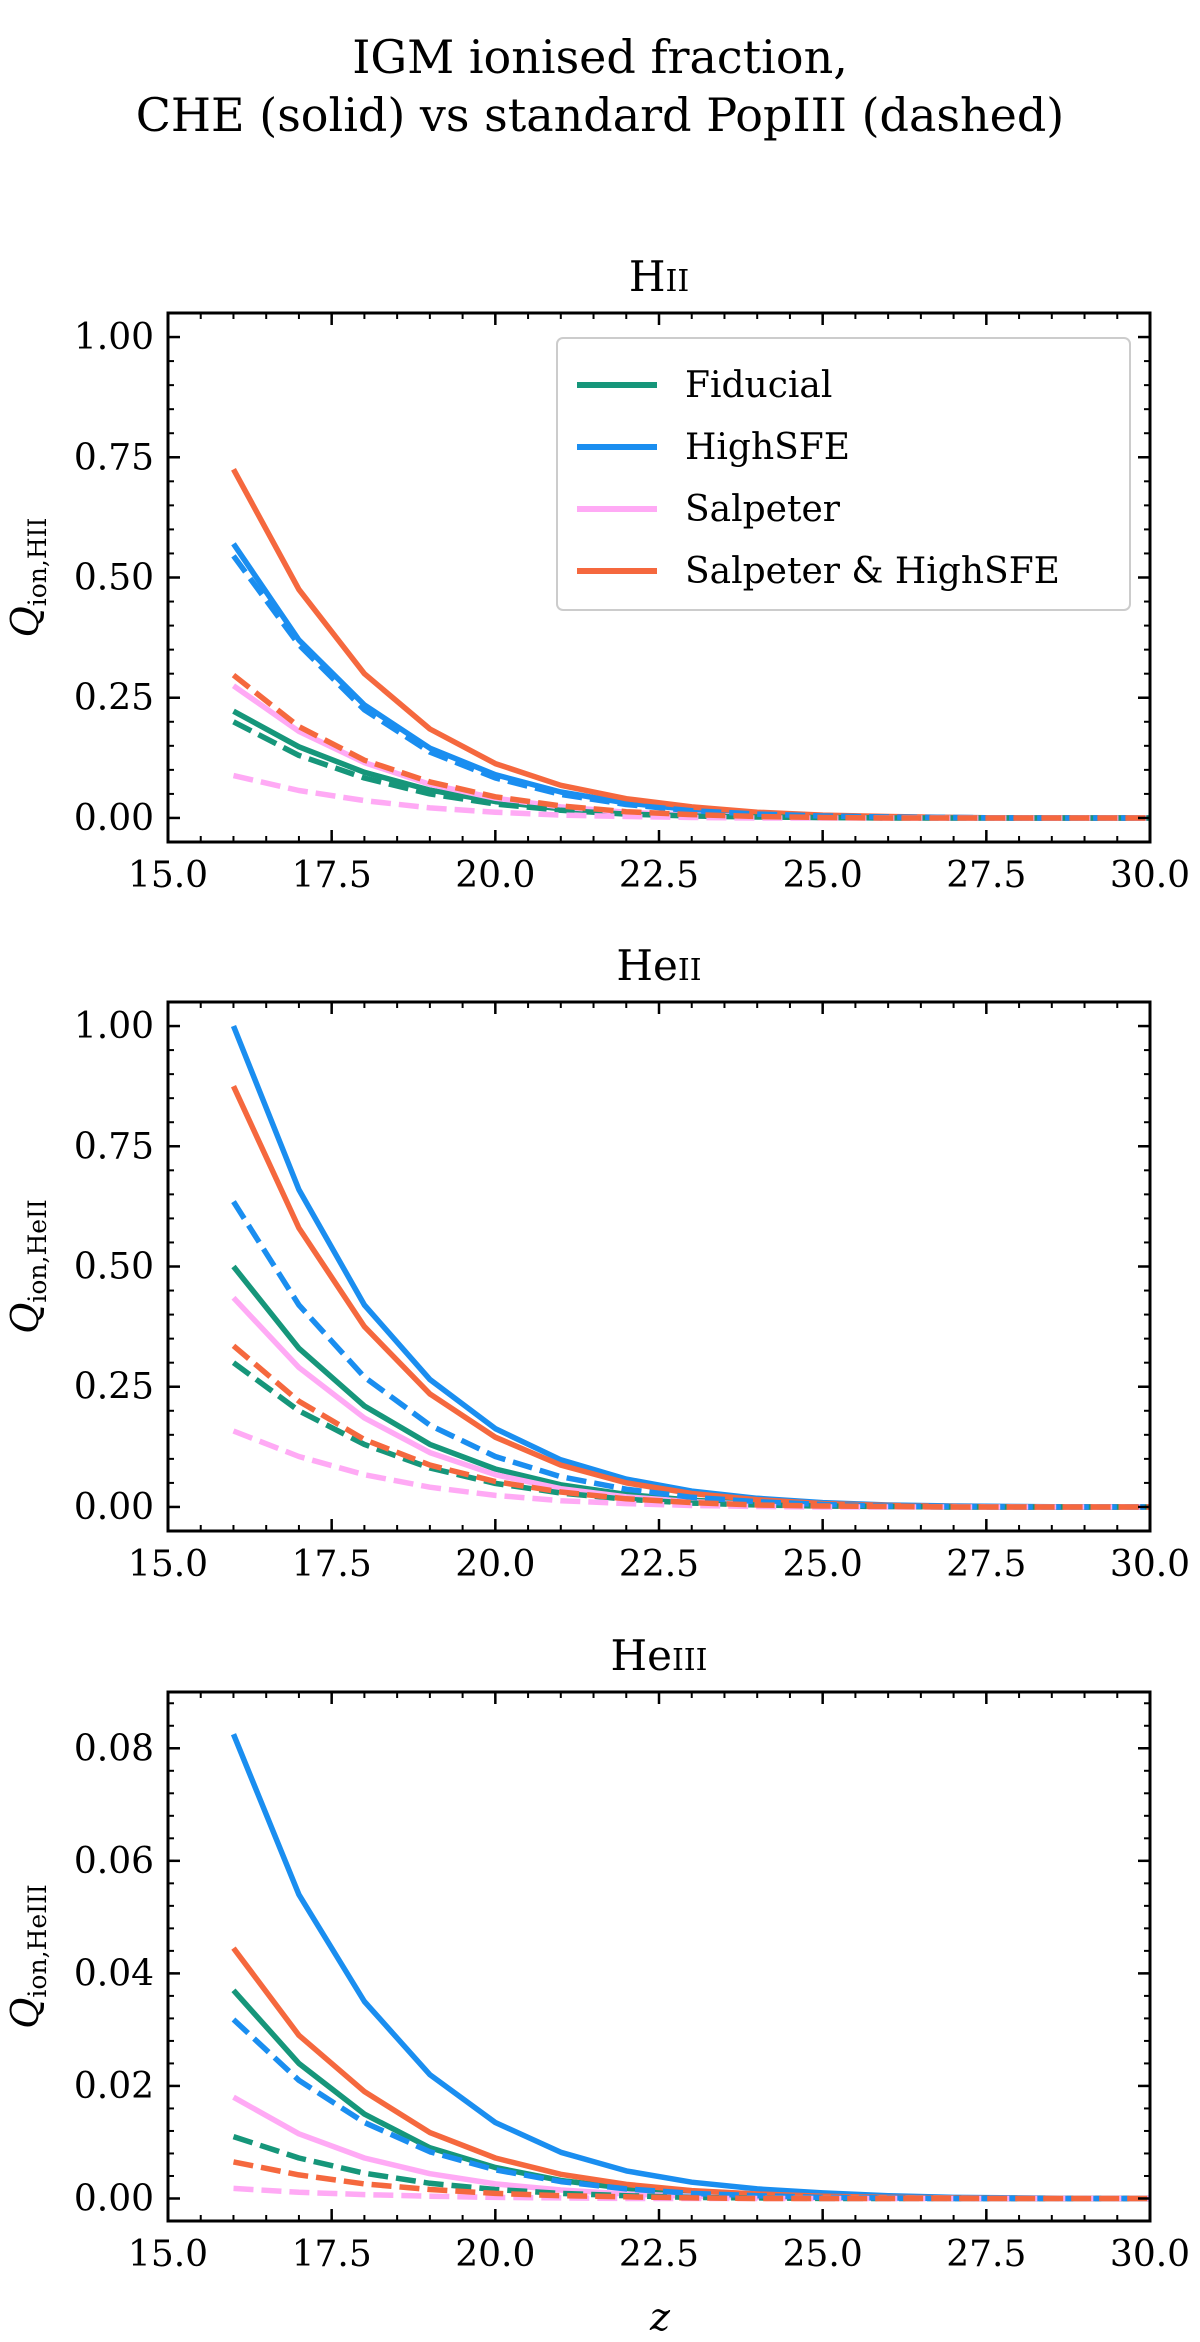 The image size is (1200, 2342). What do you see at coordinates (658, 1655) in the screenshot?
I see `panel-title: HeIII` at bounding box center [658, 1655].